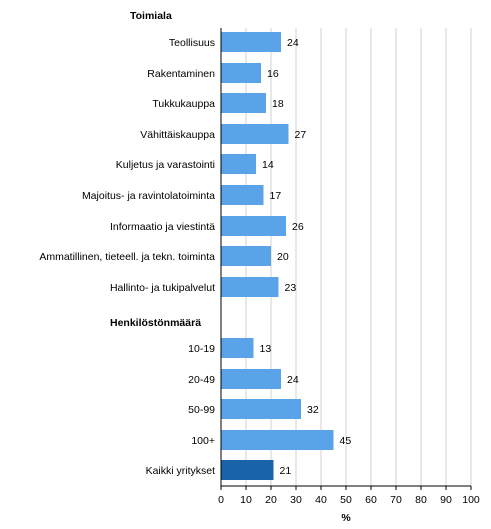 The width and height of the screenshot is (491, 529). Describe the element at coordinates (298, 227) in the screenshot. I see `group0-value-label-6: 26` at that location.